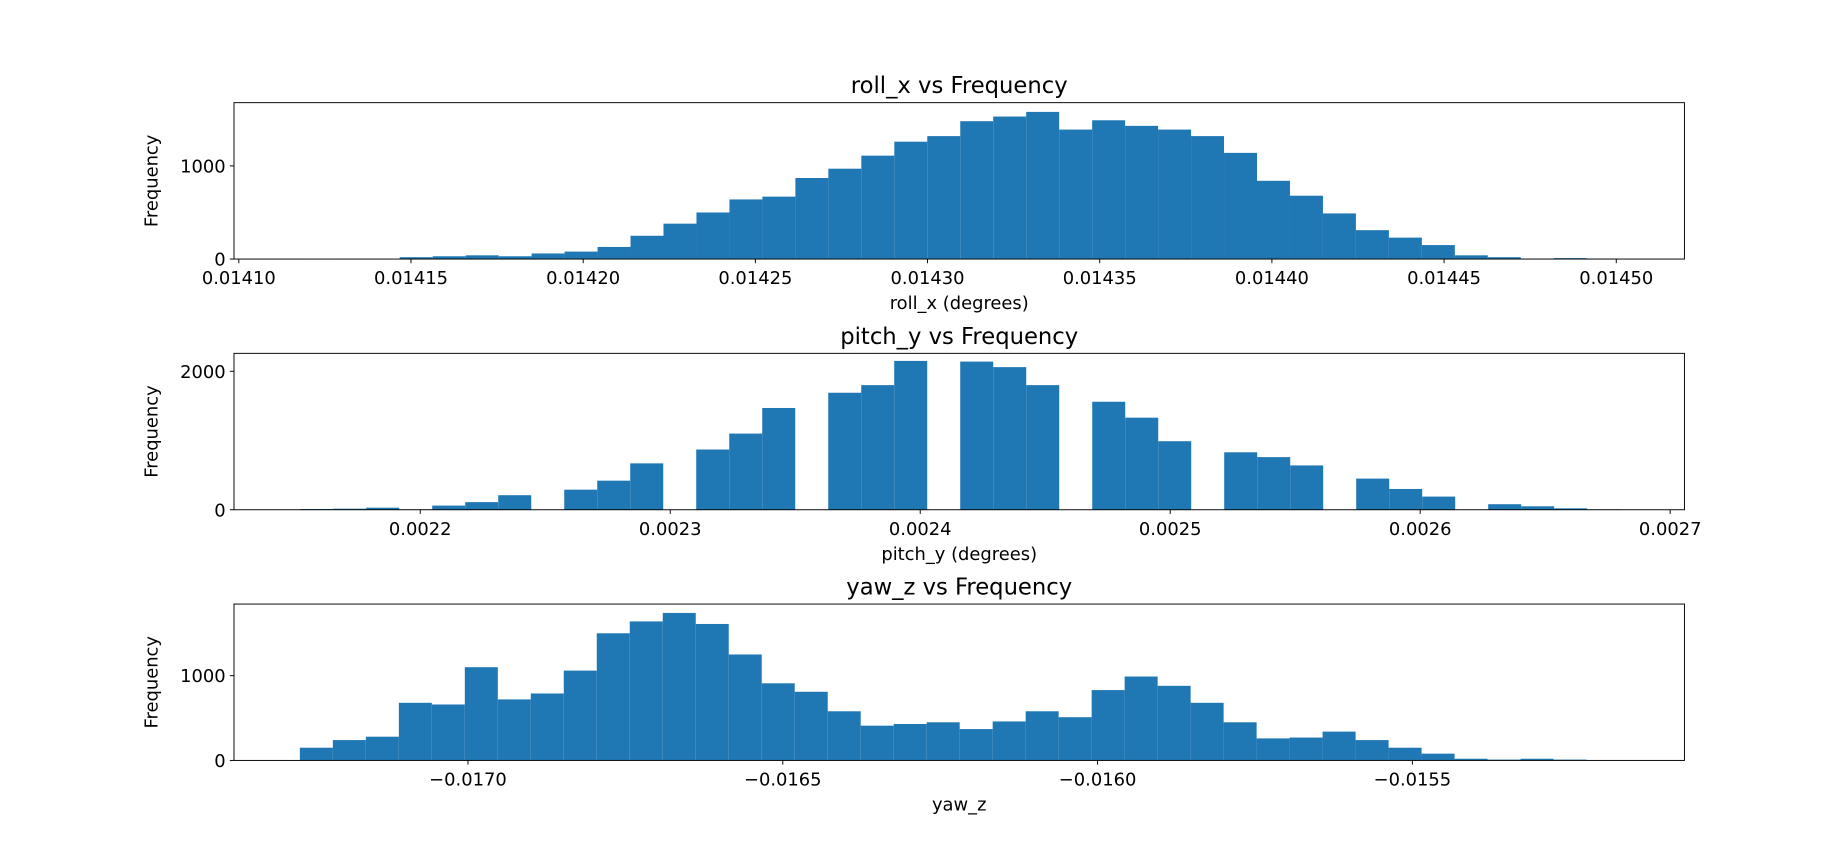 The image size is (1848, 844). I want to click on x-tick-label: 0.01450, so click(1616, 278).